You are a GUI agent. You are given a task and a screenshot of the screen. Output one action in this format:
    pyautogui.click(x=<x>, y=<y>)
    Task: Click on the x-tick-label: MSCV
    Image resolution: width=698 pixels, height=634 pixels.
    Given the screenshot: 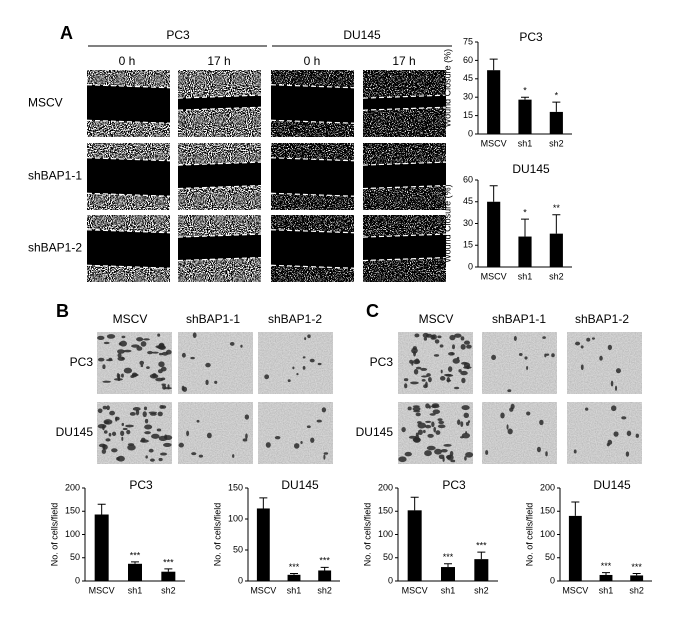 What is the action you would take?
    pyautogui.click(x=575, y=590)
    